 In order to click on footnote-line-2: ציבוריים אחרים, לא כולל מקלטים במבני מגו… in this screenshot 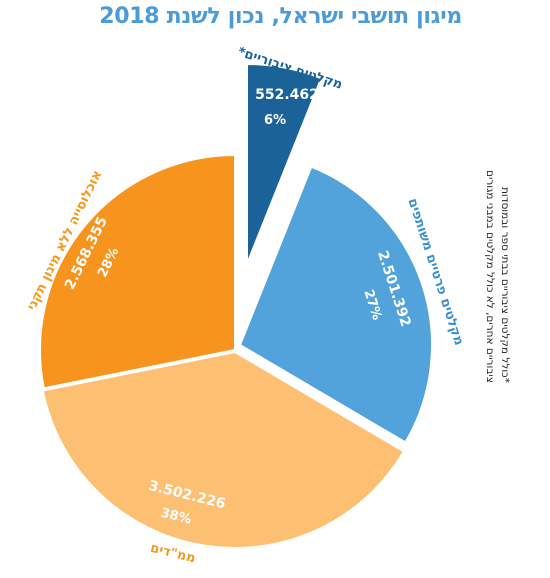, I will do `click(490, 276)`.